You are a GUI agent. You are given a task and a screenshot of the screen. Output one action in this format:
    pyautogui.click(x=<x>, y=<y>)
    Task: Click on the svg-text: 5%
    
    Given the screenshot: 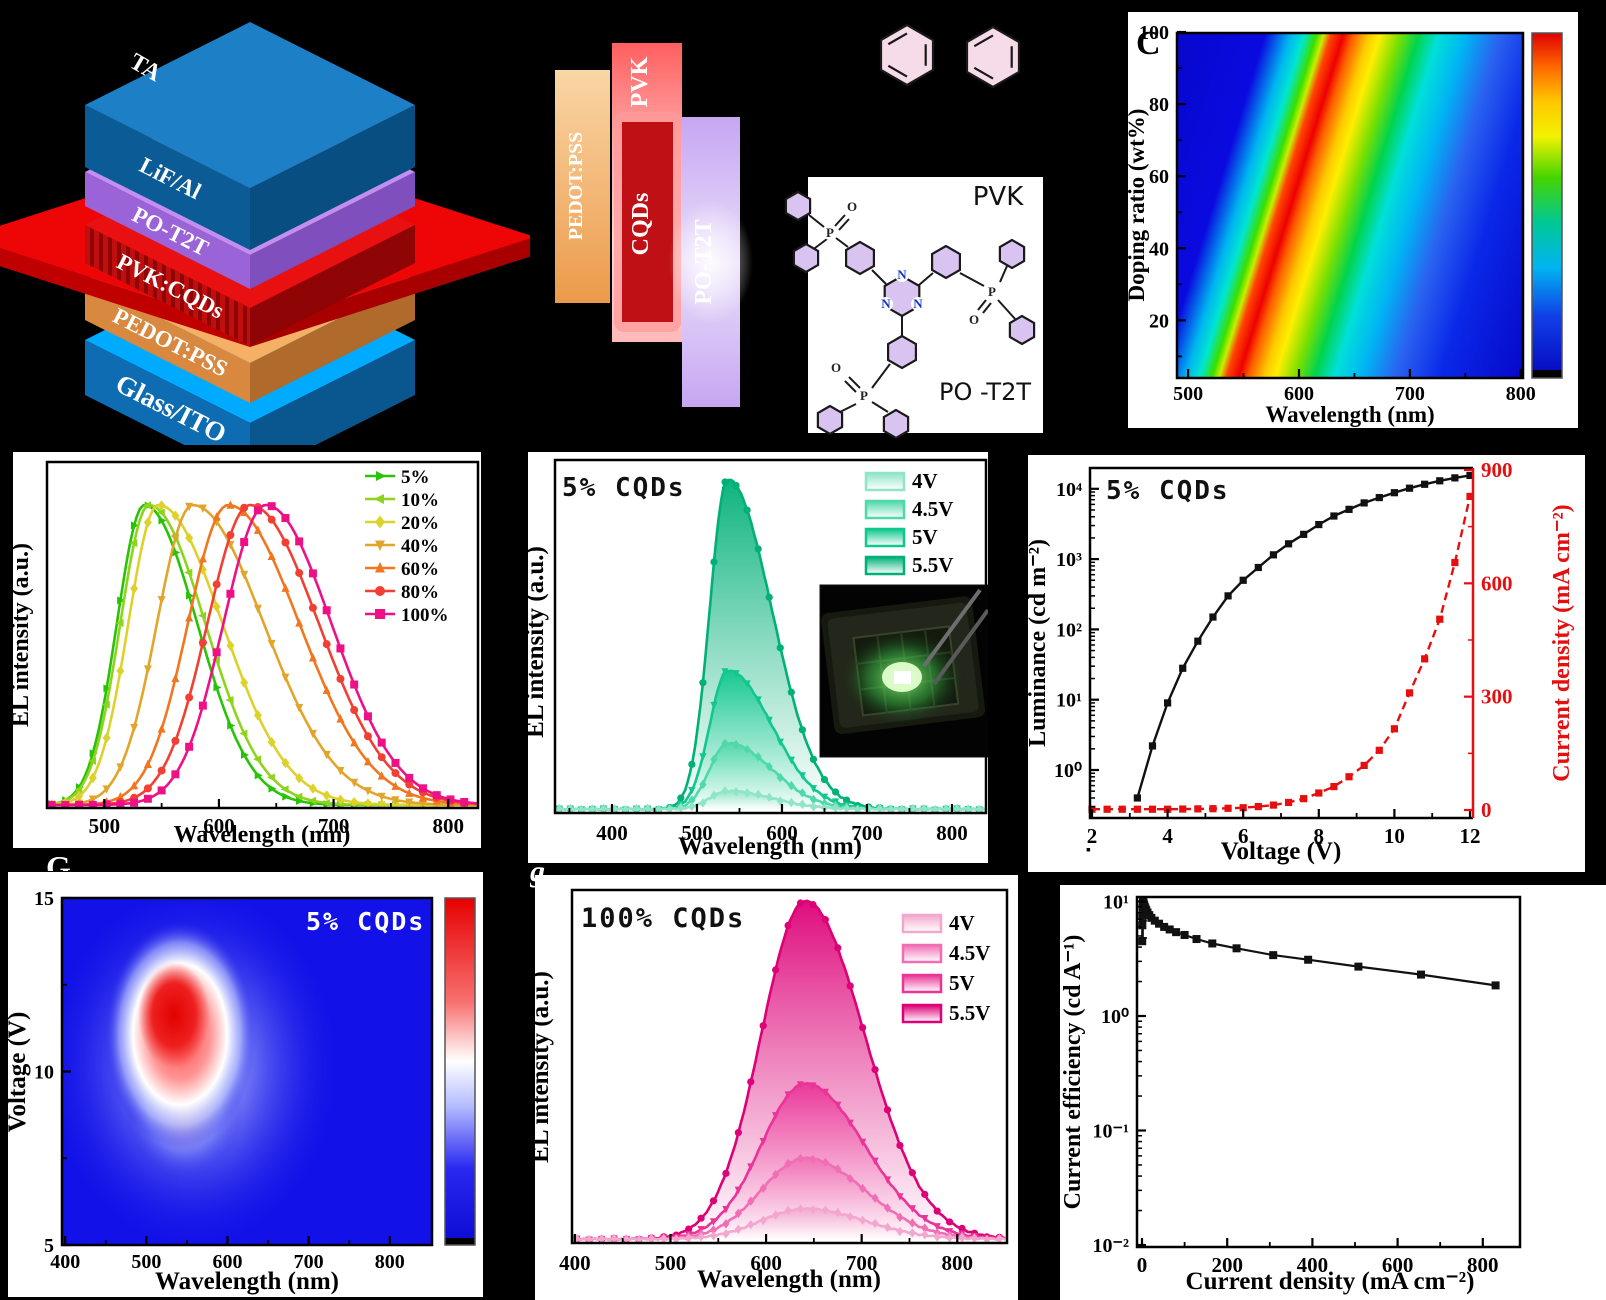 What is the action you would take?
    pyautogui.click(x=415, y=477)
    